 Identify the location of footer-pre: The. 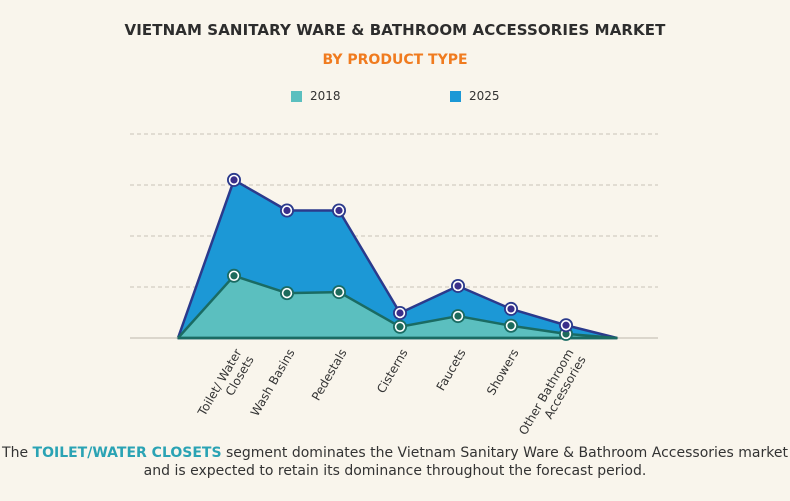
(17, 453).